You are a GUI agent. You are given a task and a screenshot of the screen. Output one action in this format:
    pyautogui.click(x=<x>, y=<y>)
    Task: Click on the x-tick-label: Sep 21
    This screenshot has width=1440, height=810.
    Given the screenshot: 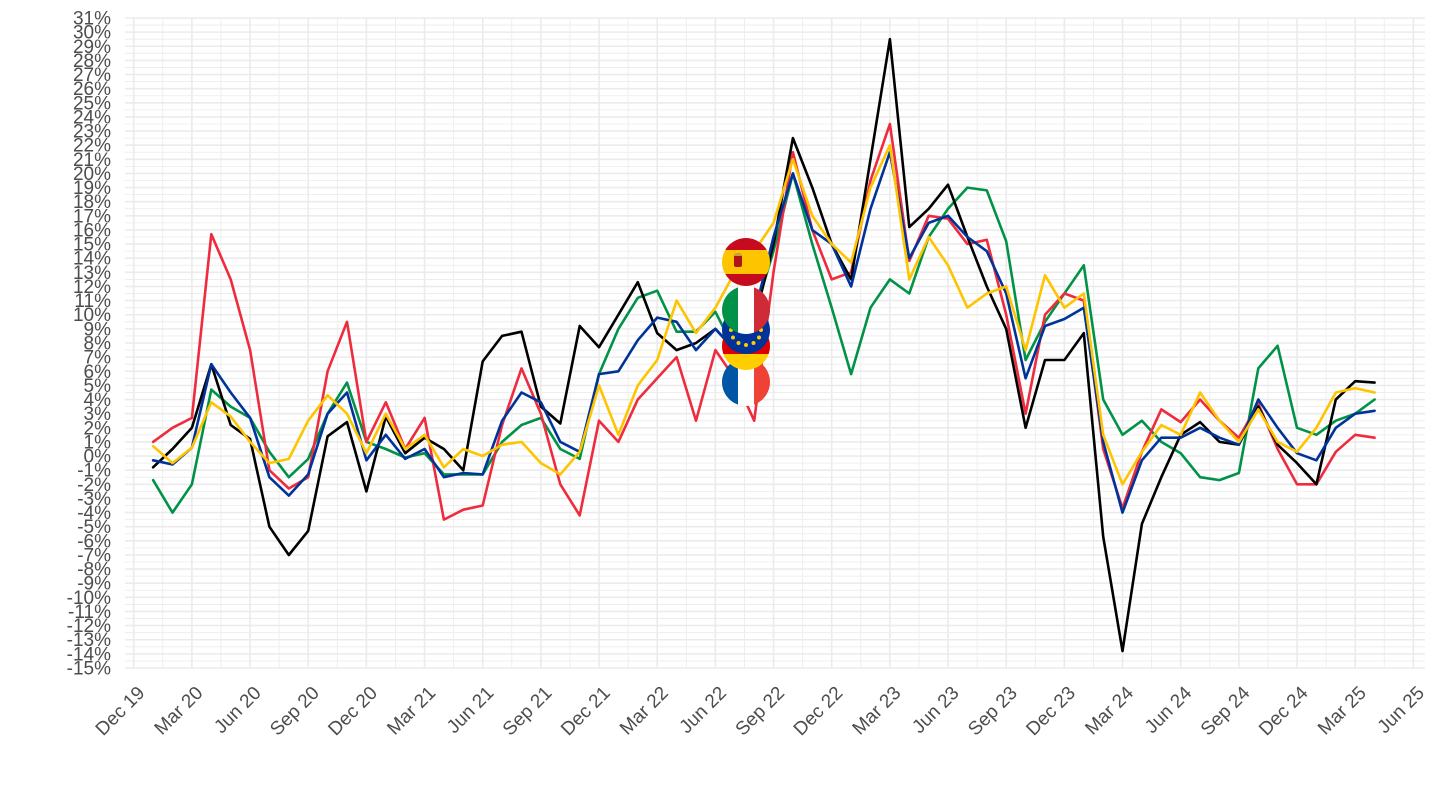 What is the action you would take?
    pyautogui.click(x=527, y=711)
    